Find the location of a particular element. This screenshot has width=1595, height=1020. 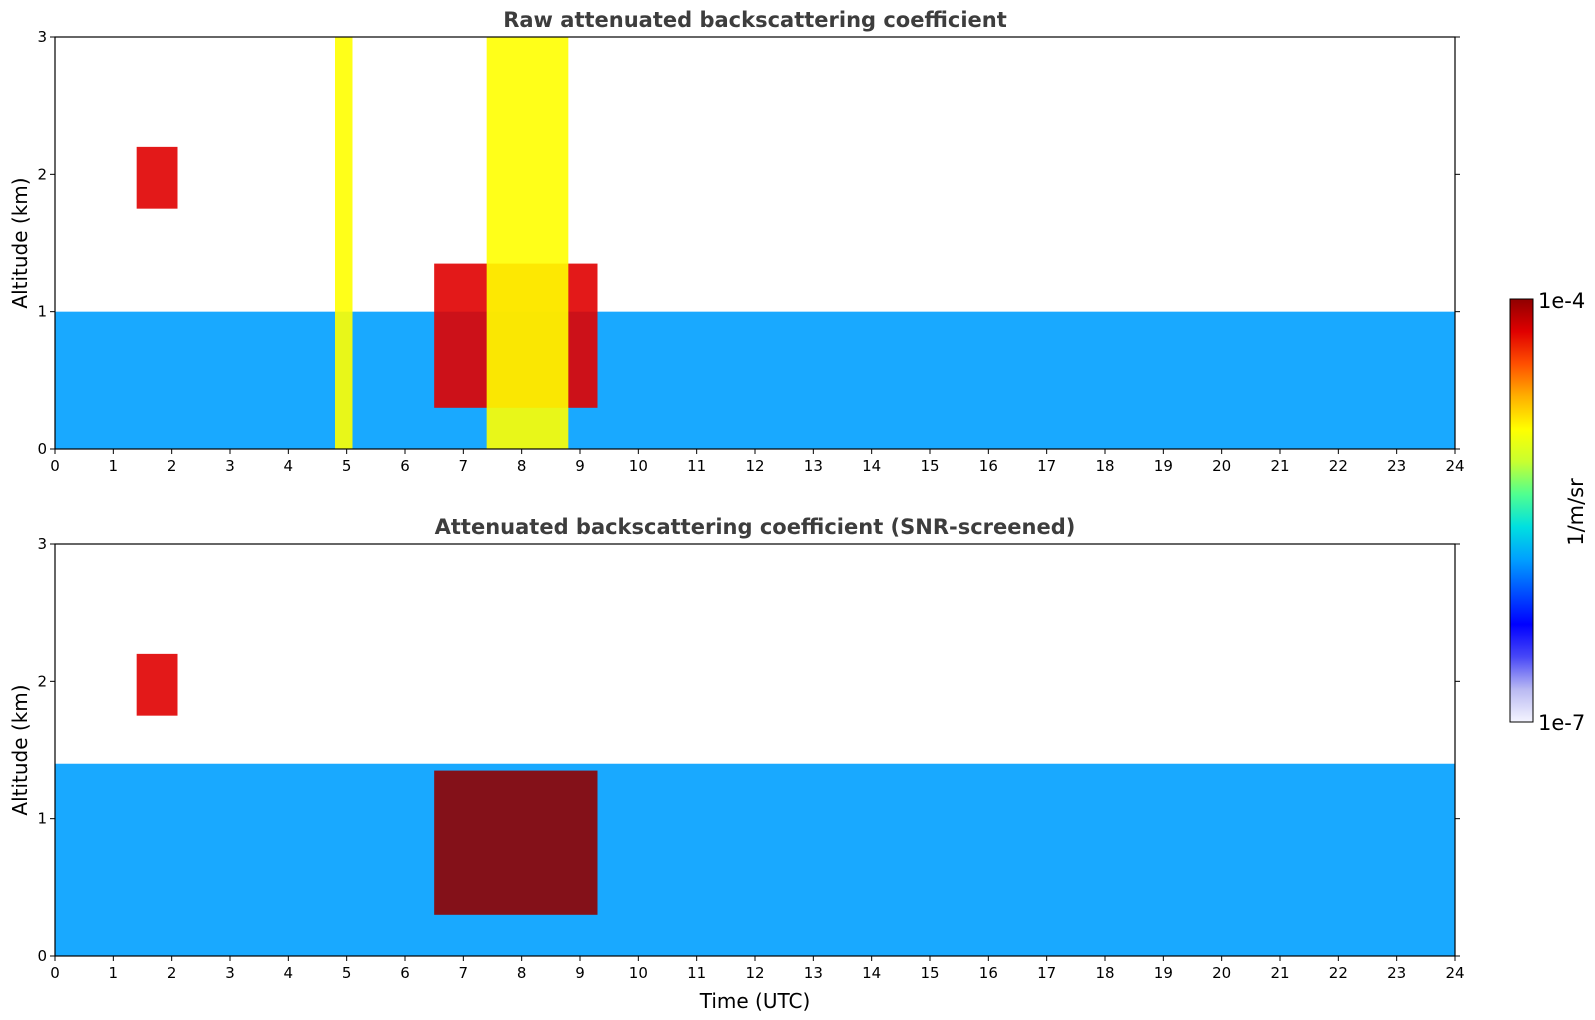

bottom-x-tick-label: 14 is located at coordinates (871, 973).